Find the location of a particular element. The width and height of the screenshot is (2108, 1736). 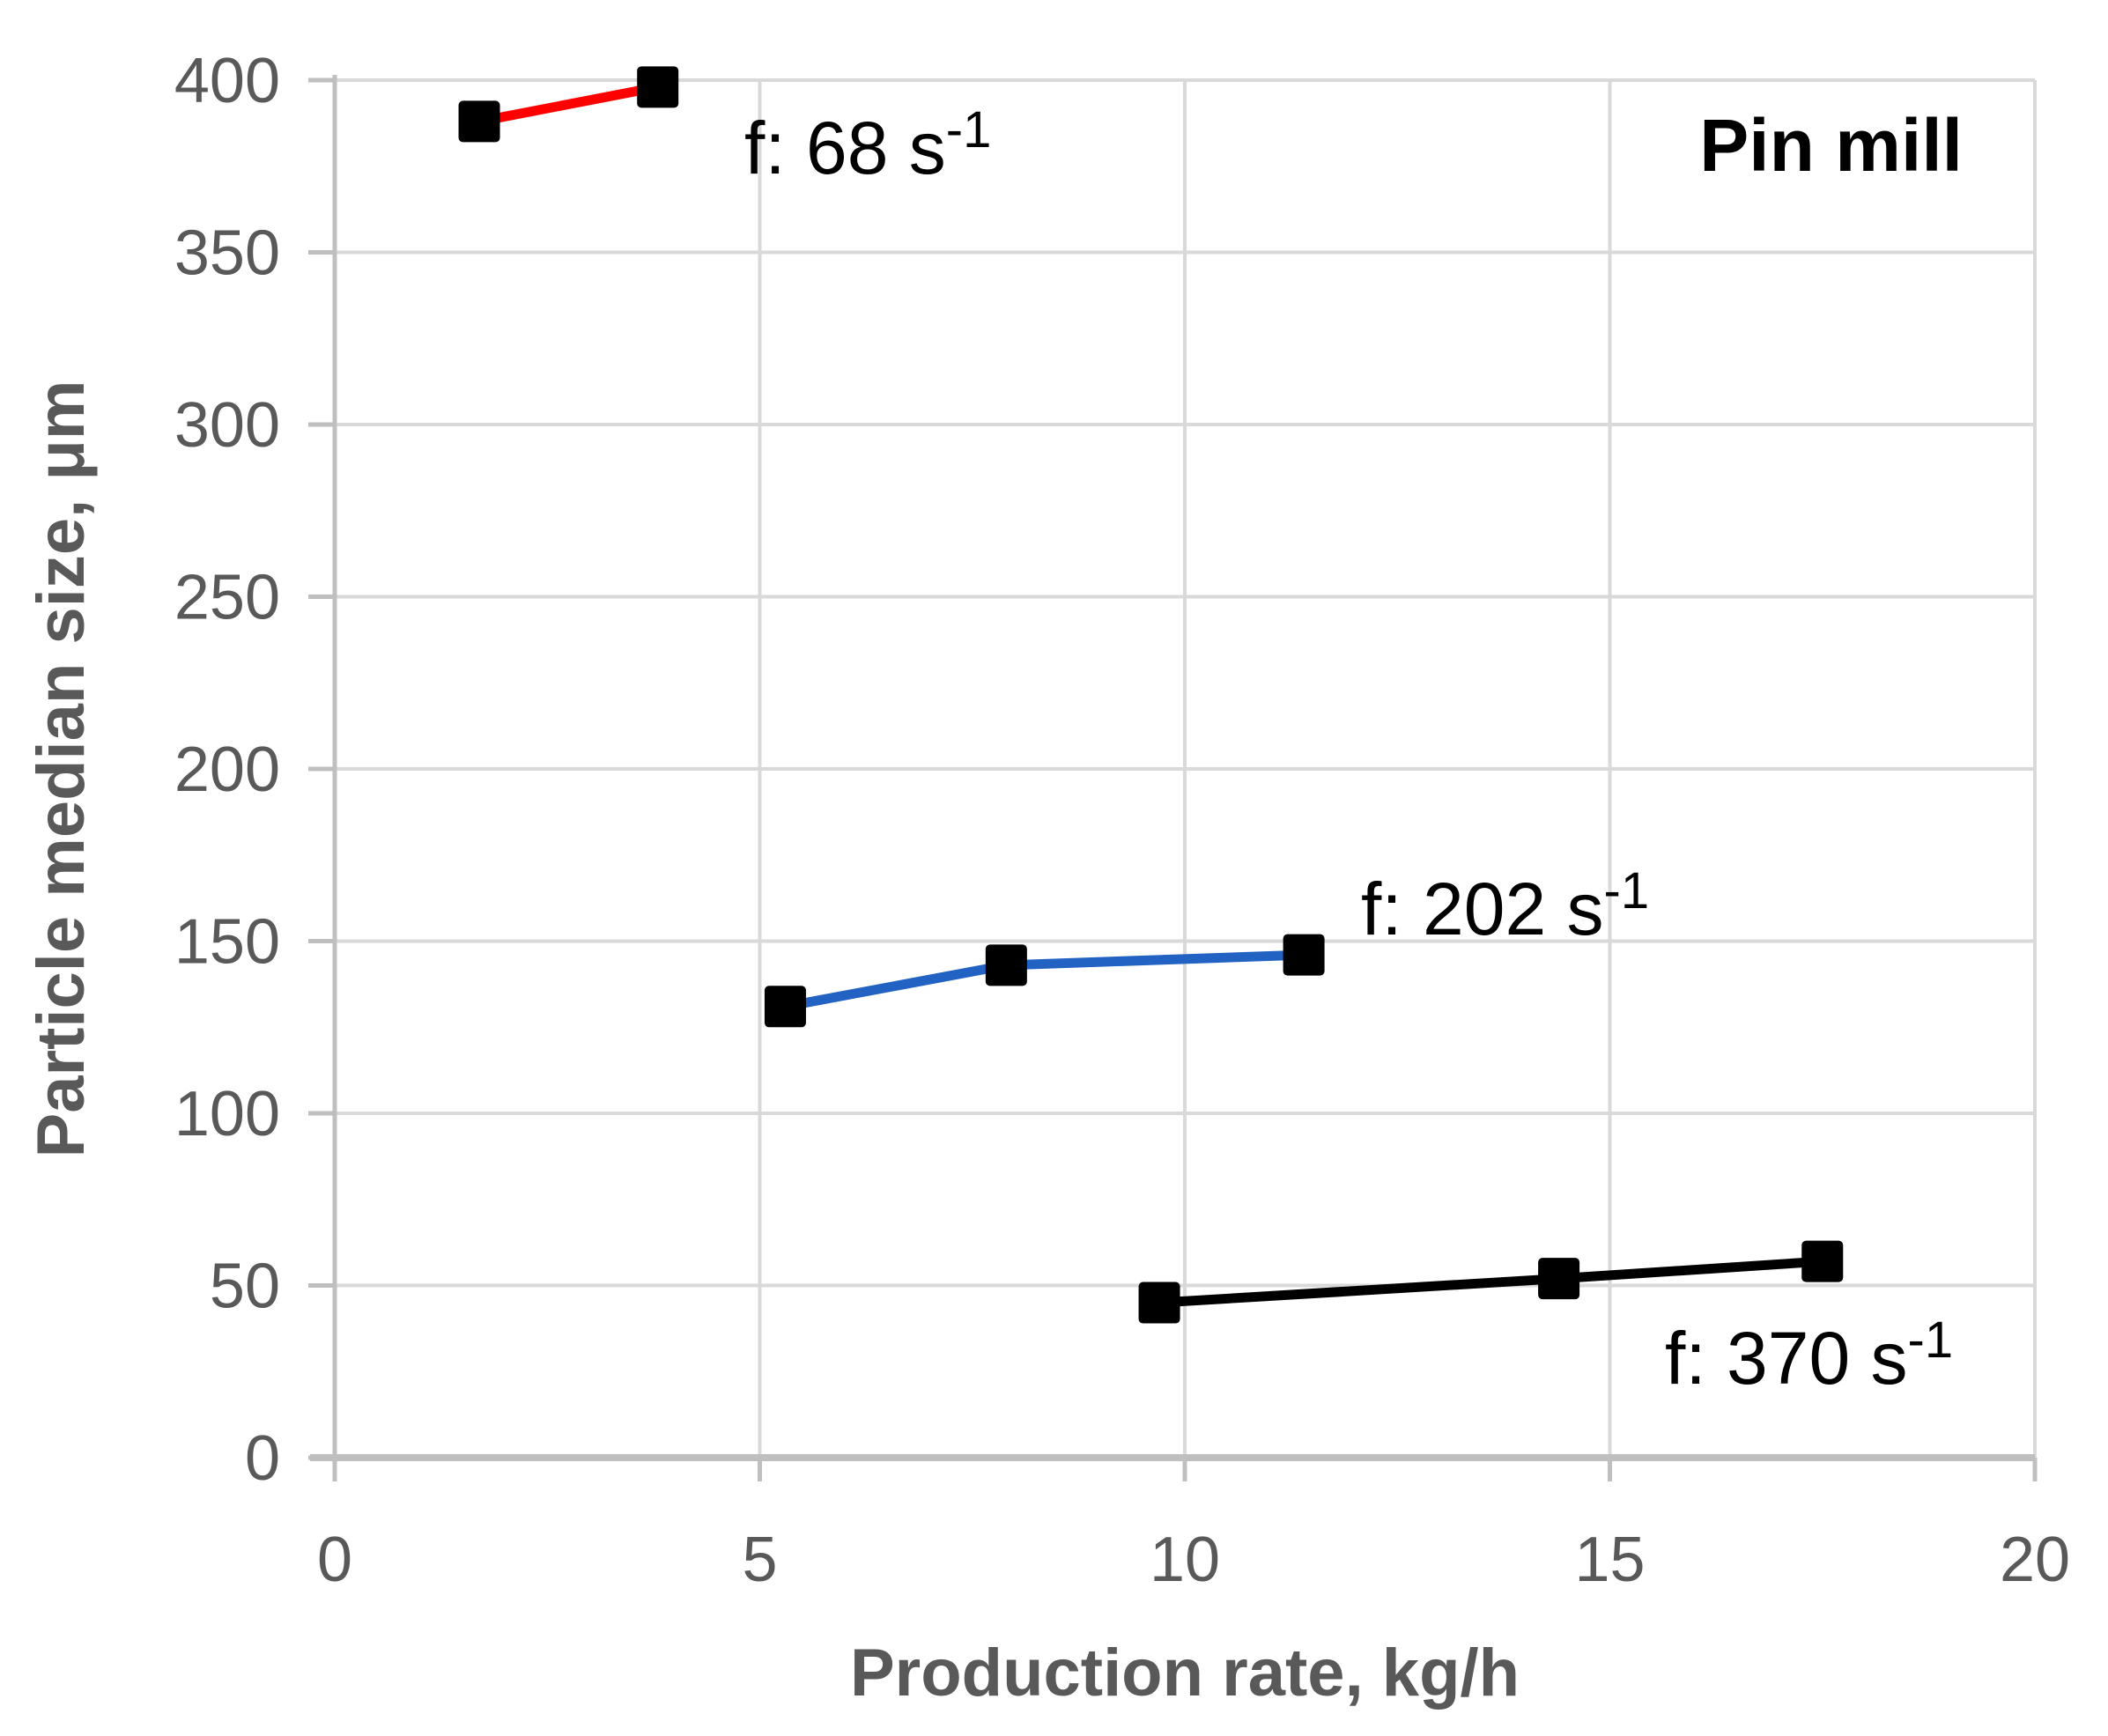

y-tick-label-250: 250 is located at coordinates (227, 598).